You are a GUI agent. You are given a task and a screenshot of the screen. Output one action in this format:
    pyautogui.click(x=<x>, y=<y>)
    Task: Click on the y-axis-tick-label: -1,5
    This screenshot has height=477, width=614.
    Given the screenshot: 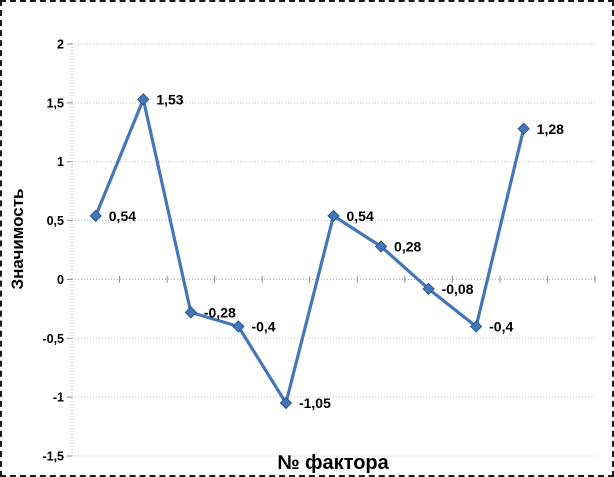 What is the action you would take?
    pyautogui.click(x=53, y=457)
    